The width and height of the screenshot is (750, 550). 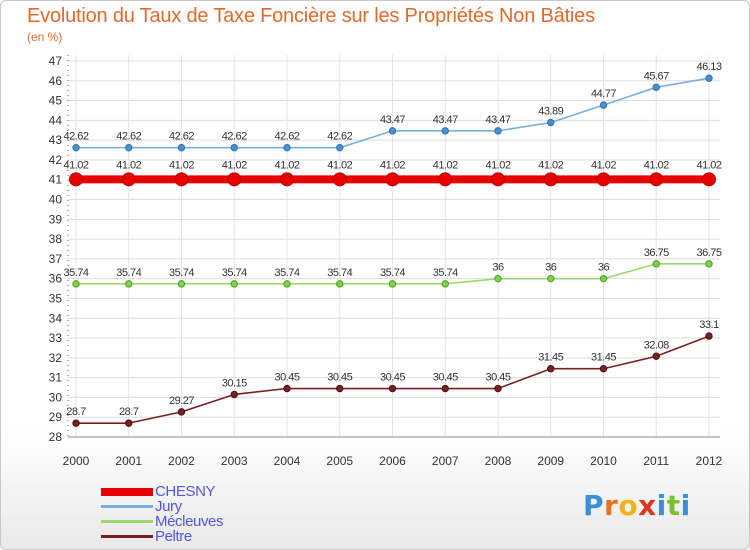 I want to click on y-tick-label: 32, so click(x=56, y=358).